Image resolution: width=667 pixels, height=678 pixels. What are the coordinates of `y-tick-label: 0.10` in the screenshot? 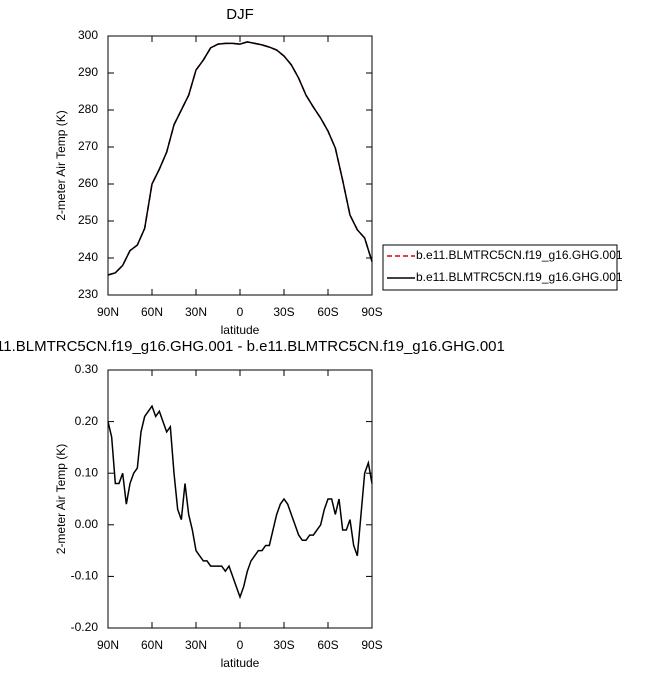 It's located at (87, 472).